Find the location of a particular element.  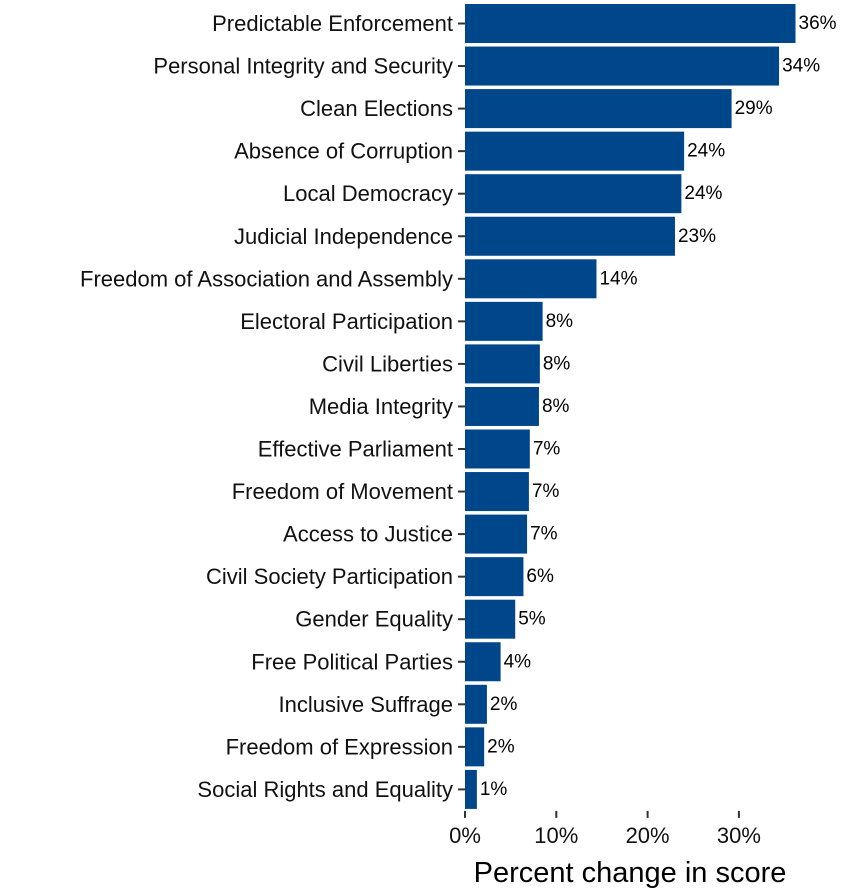

data-label: 23% is located at coordinates (697, 236).